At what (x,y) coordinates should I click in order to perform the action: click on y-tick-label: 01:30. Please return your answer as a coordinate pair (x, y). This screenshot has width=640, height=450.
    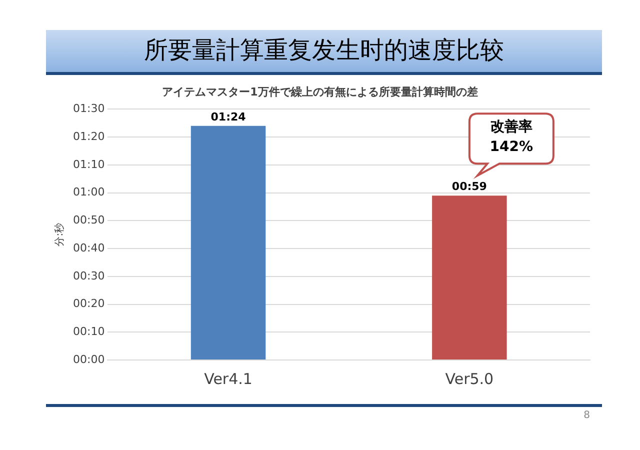
    Looking at the image, I should click on (88, 109).